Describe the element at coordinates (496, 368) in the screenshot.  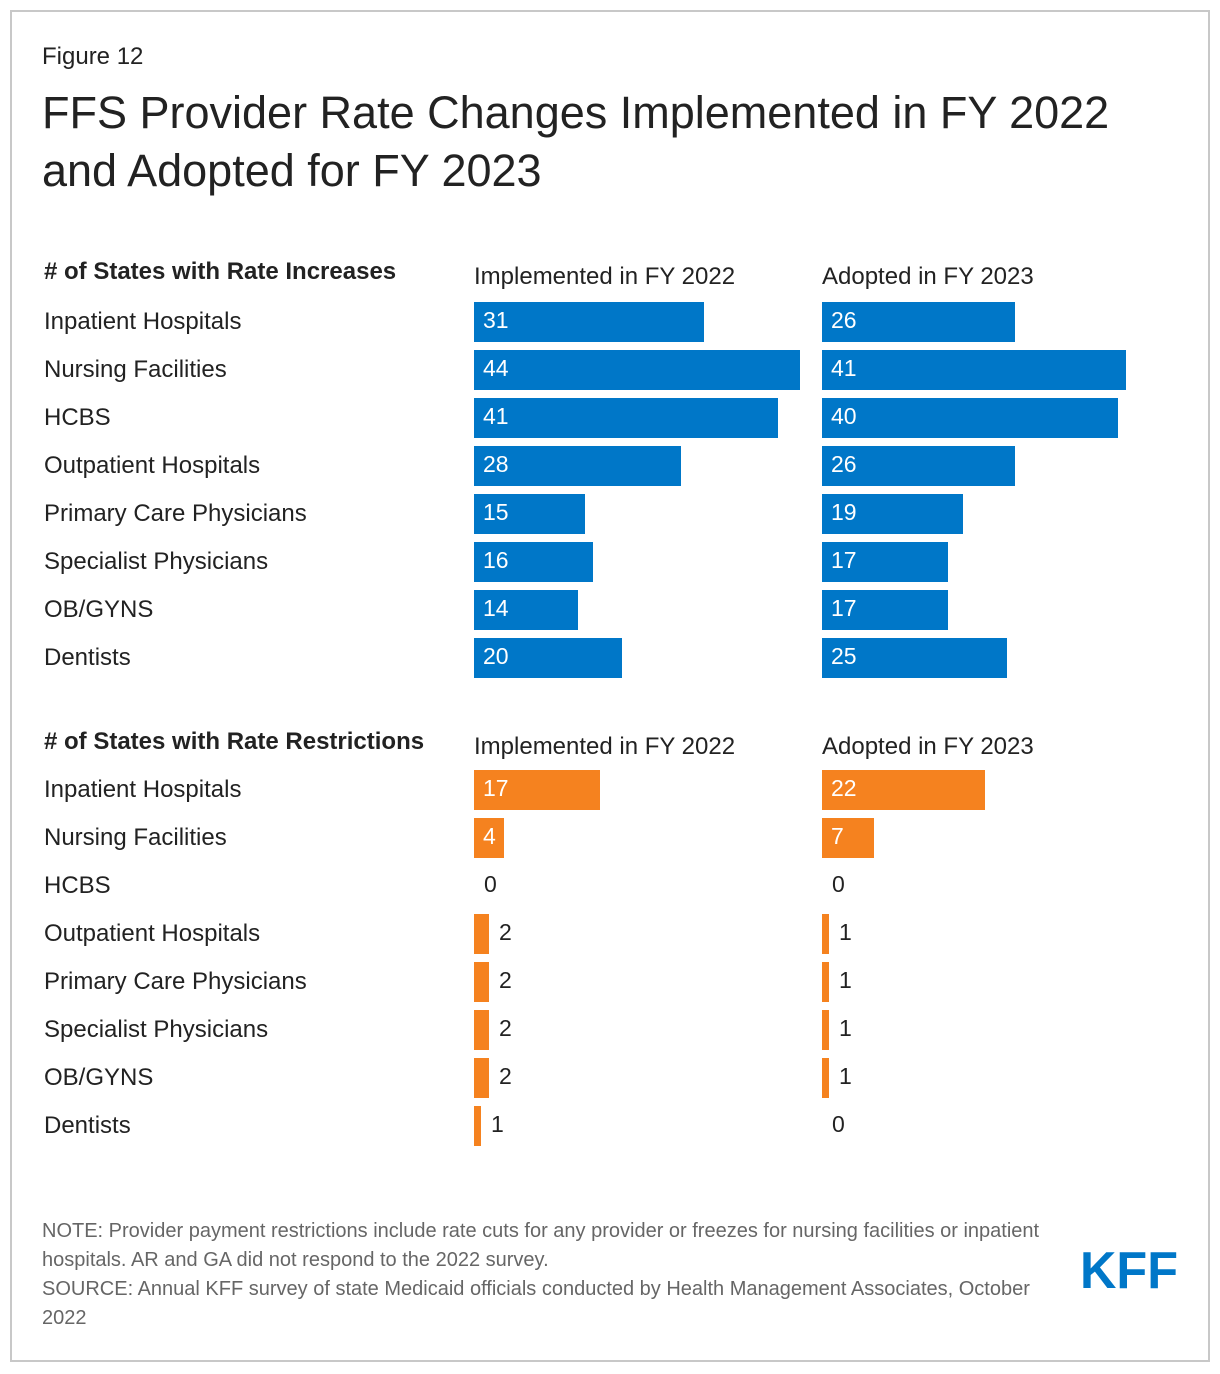
I see `data-label-nursing-facilities-implemented-in-fy-2022: 44` at that location.